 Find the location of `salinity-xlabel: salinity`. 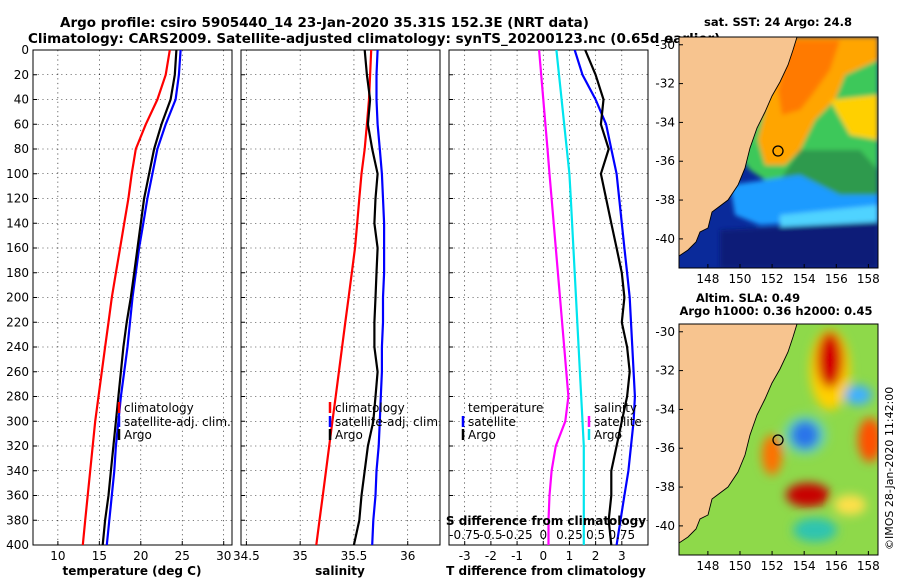

salinity-xlabel: salinity is located at coordinates (340, 571).